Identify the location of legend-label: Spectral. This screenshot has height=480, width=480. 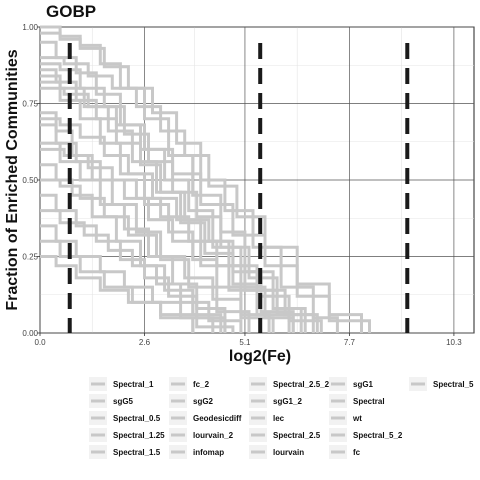
(369, 401).